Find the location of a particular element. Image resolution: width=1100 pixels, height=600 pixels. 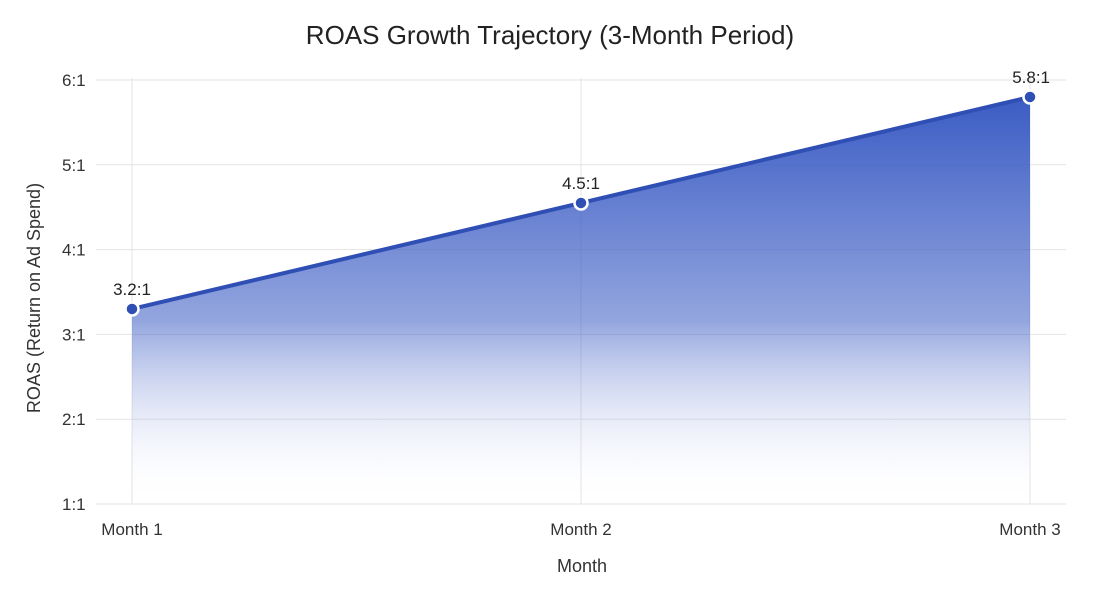

y-tick-label: 4:1 is located at coordinates (74, 250).